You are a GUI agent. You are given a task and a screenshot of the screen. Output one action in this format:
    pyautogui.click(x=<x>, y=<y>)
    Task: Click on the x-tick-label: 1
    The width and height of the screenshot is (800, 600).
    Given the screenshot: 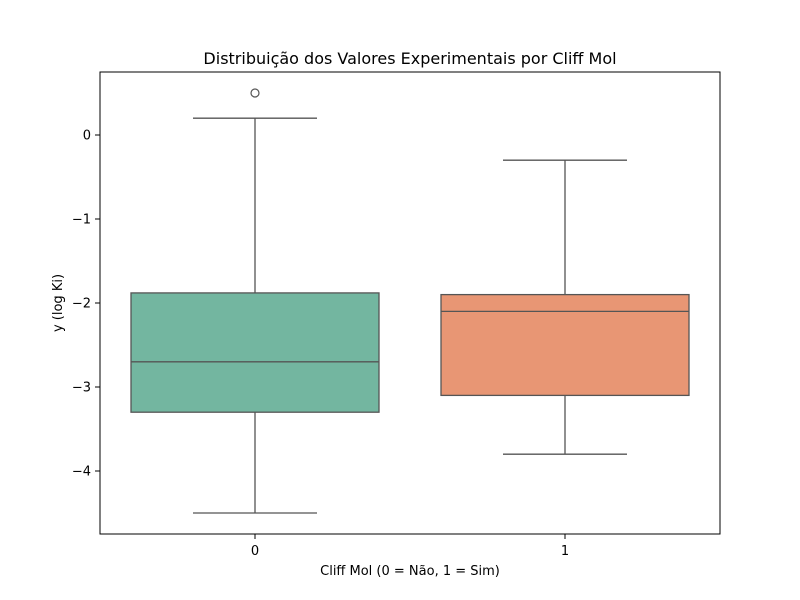 What is the action you would take?
    pyautogui.click(x=565, y=551)
    